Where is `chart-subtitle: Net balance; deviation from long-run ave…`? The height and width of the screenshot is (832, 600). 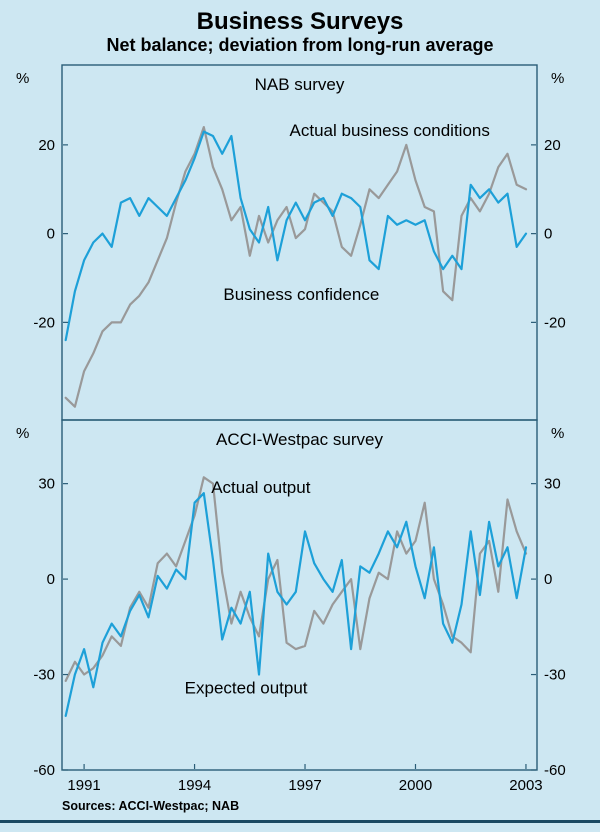
chart-subtitle: Net balance; deviation from long-run ave… is located at coordinates (300, 45).